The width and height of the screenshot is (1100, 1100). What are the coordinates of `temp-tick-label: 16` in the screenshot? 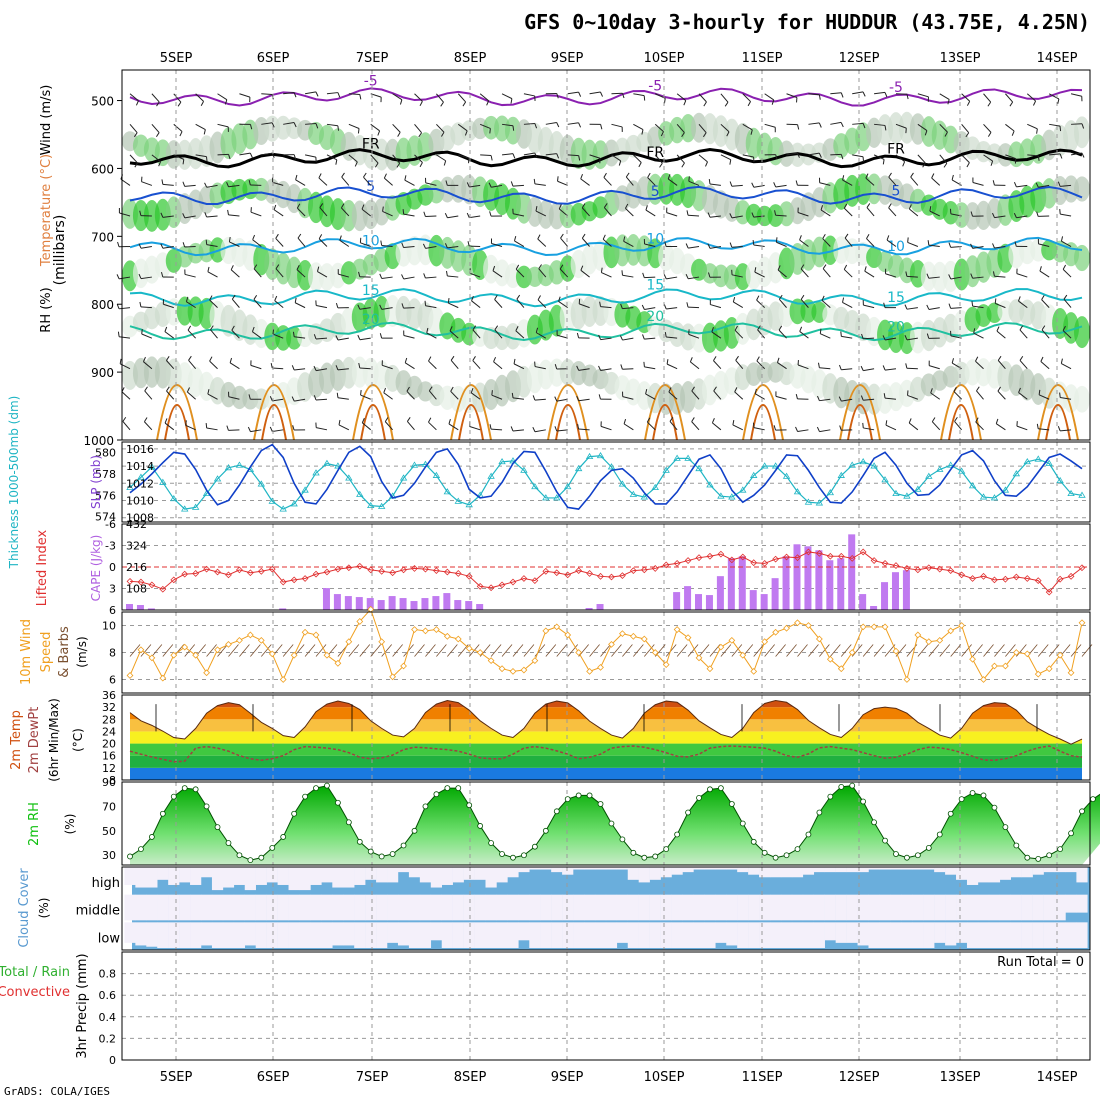 It's located at (109, 756).